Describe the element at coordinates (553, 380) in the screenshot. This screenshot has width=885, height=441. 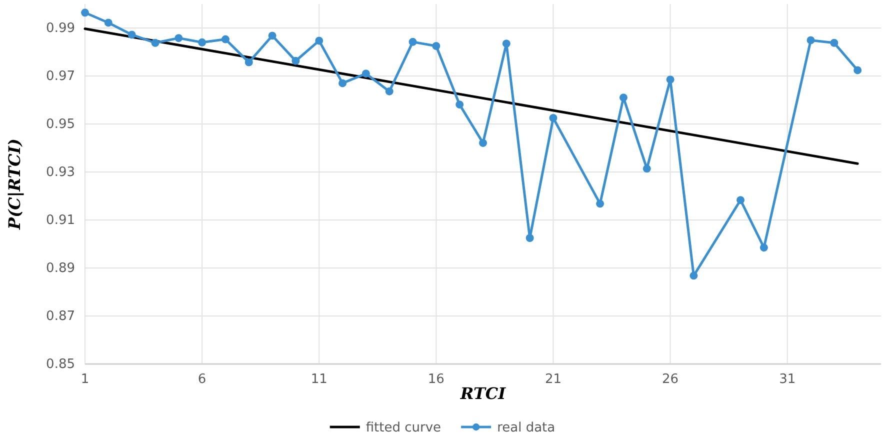
I see `x-tick-label: 21` at that location.